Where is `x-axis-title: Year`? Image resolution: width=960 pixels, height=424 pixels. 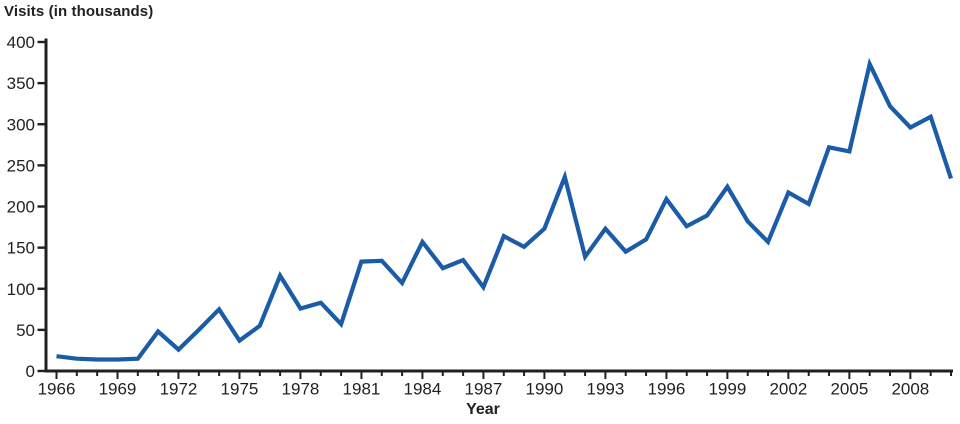
x-axis-title: Year is located at coordinates (483, 409).